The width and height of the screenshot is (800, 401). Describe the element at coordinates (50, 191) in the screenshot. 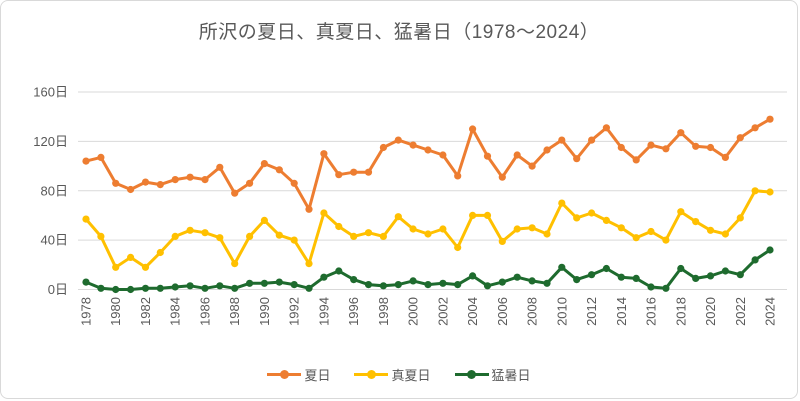

I see `y-axis-labels: 0日 40日 80日 120日 160日` at that location.